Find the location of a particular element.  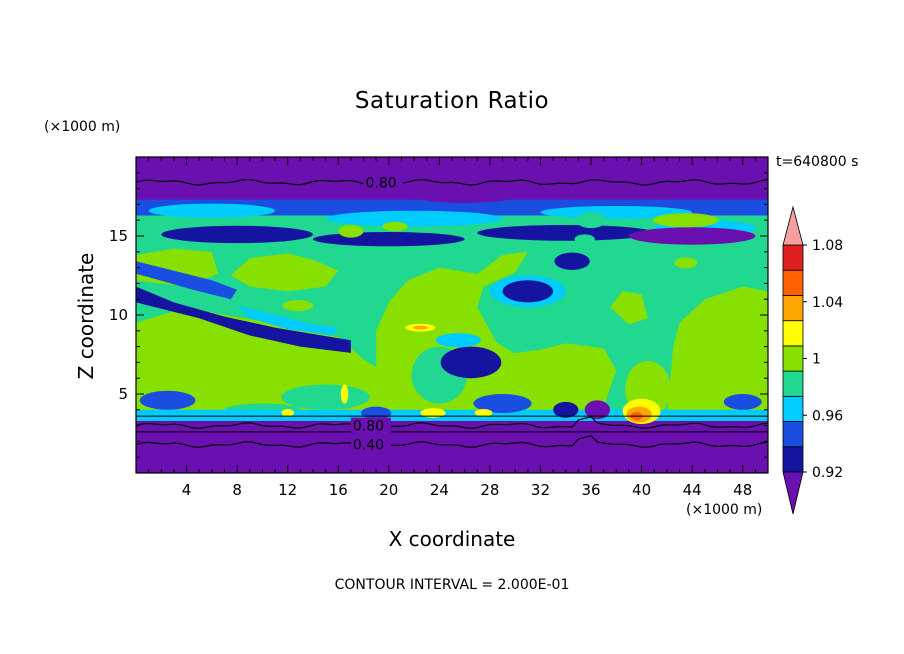

y-tick-label: 10 is located at coordinates (118, 315).